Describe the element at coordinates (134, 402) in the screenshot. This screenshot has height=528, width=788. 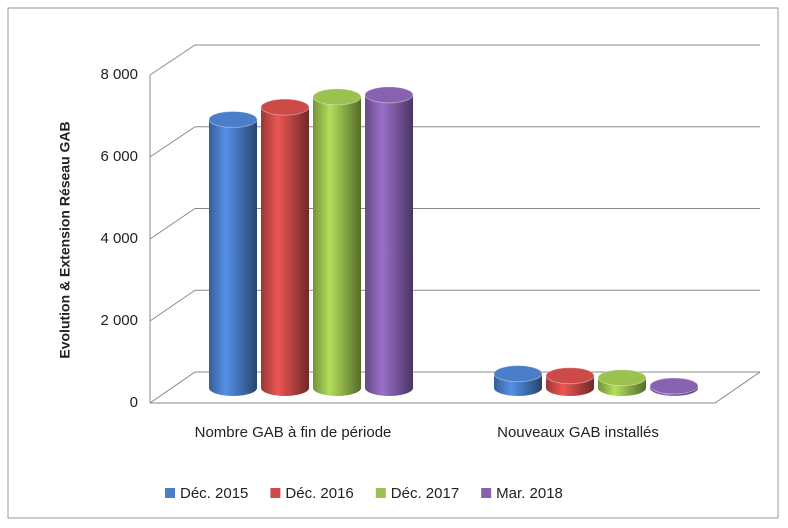
I see `y-tick-label: 0` at that location.